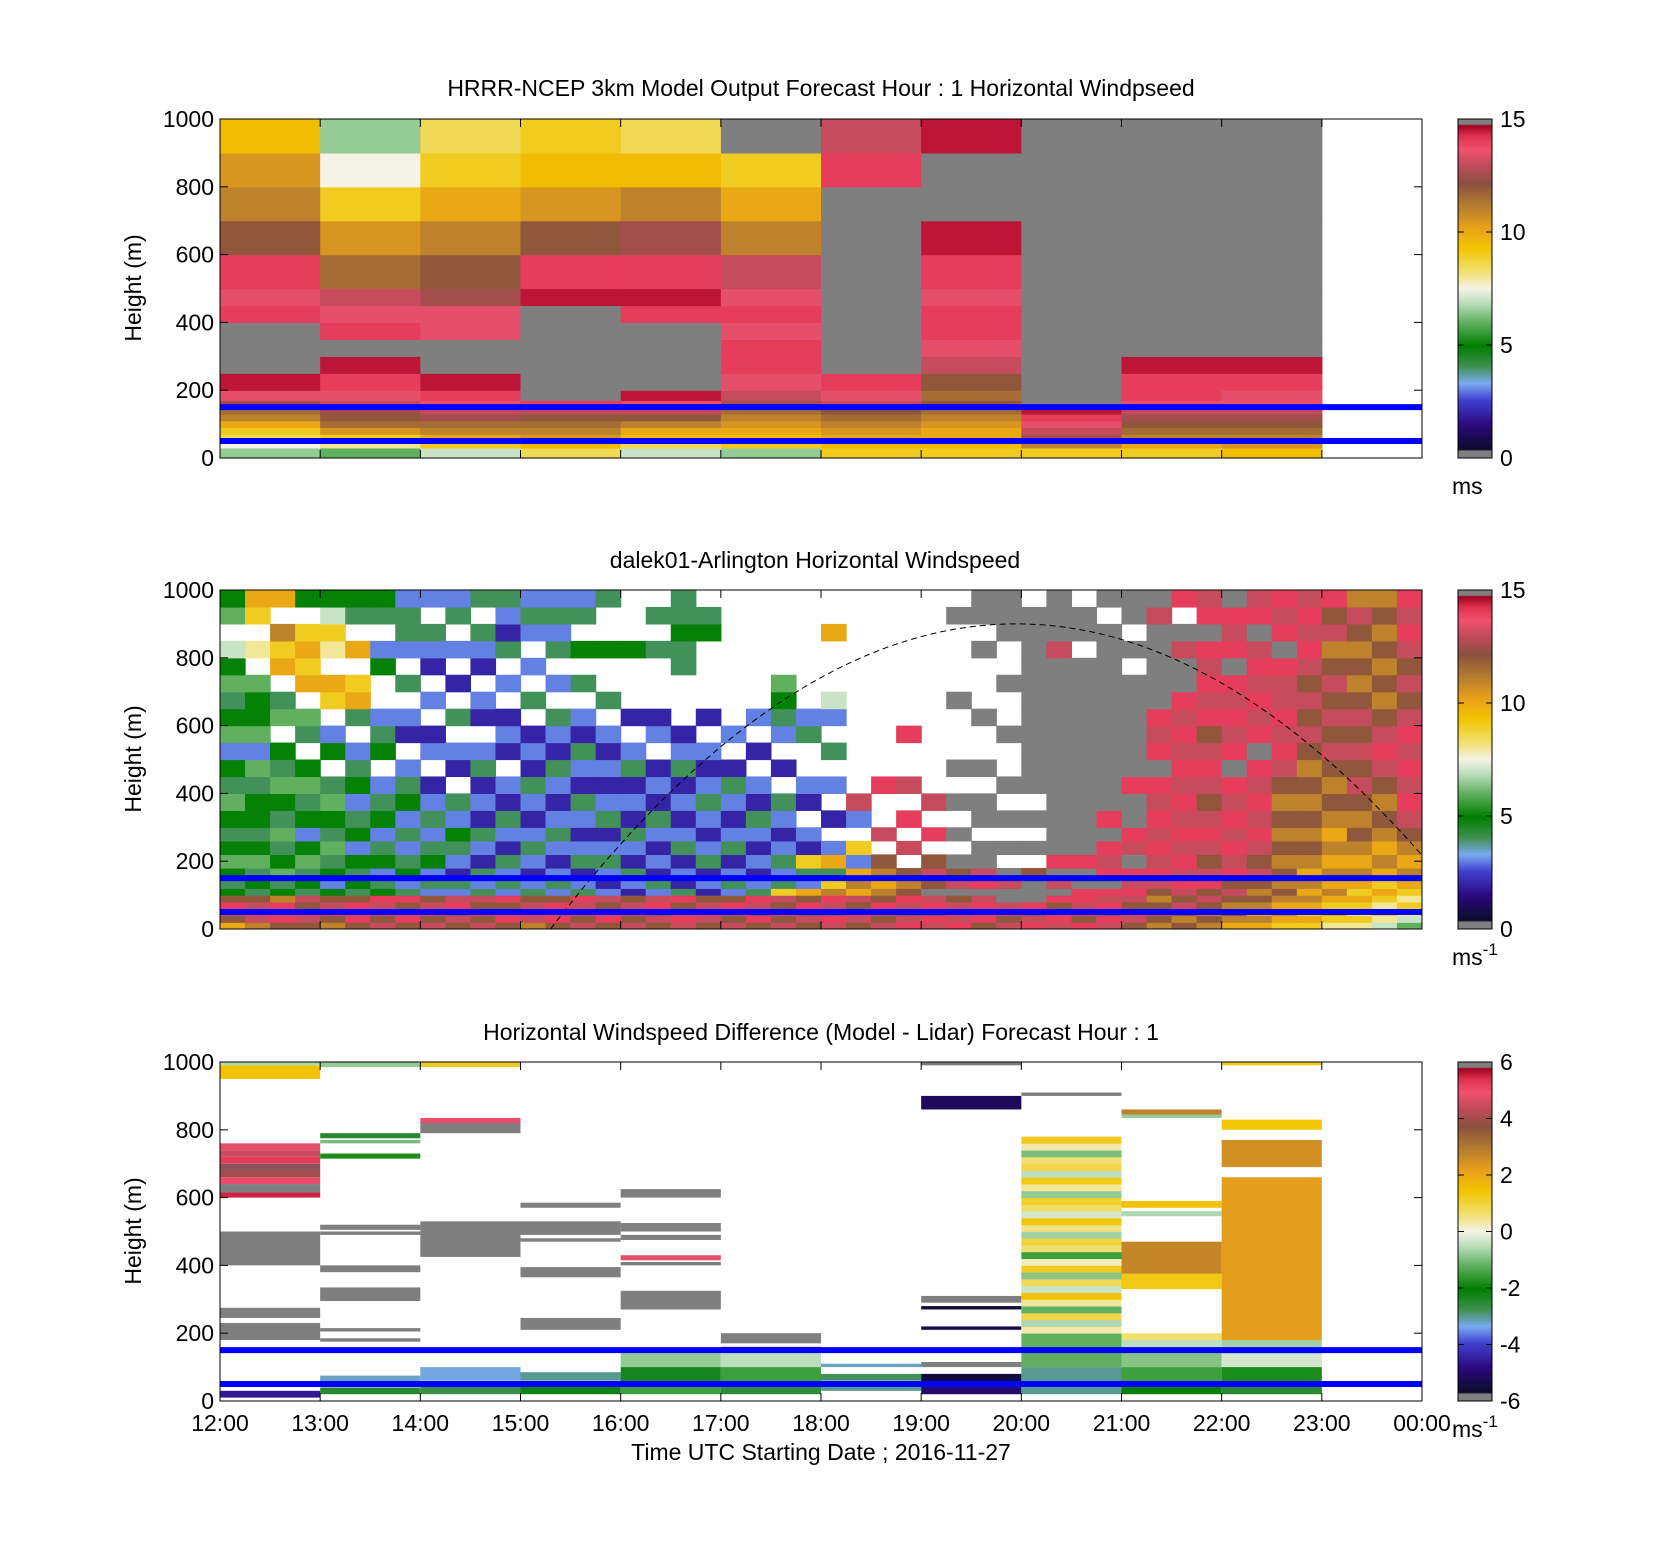 Image resolution: width=1680 pixels, height=1561 pixels. I want to click on panel-3-lines, so click(821, 1367).